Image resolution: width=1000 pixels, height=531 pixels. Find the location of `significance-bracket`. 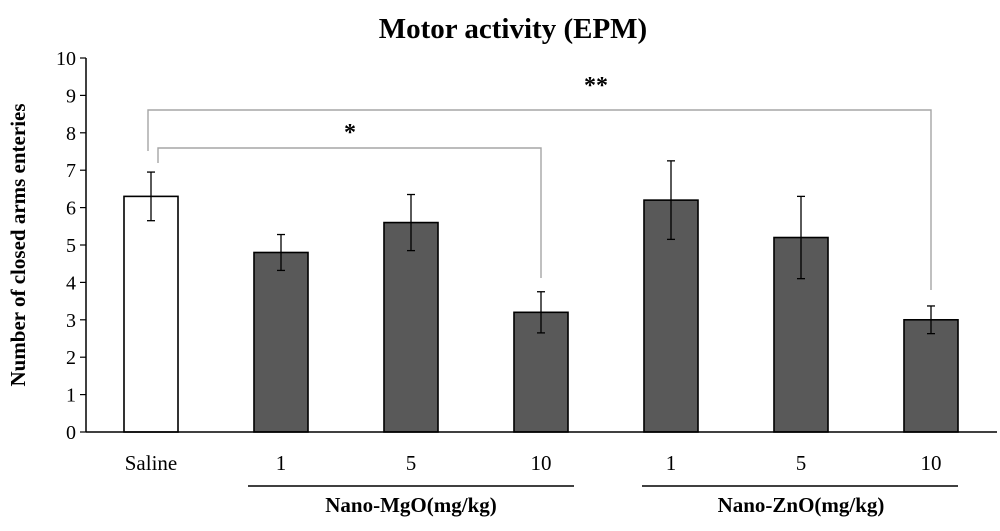

significance-bracket is located at coordinates (349, 212).